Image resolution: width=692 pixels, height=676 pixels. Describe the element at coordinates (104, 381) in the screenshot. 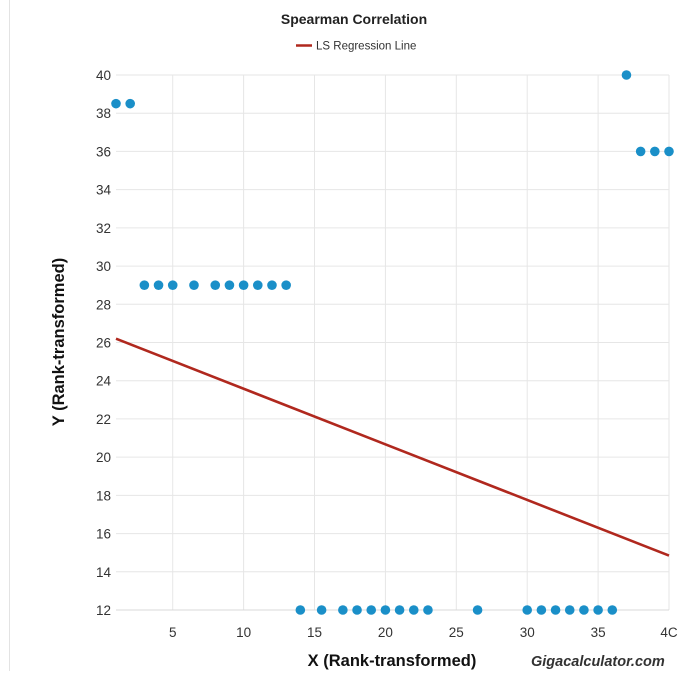

I see `y-tick-label-6: 24` at that location.